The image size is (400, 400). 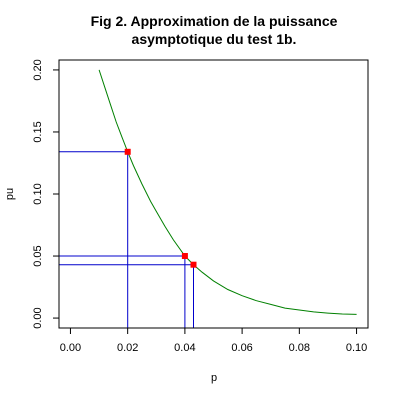 I want to click on y-tick-label-3: 0.15, so click(x=38, y=131).